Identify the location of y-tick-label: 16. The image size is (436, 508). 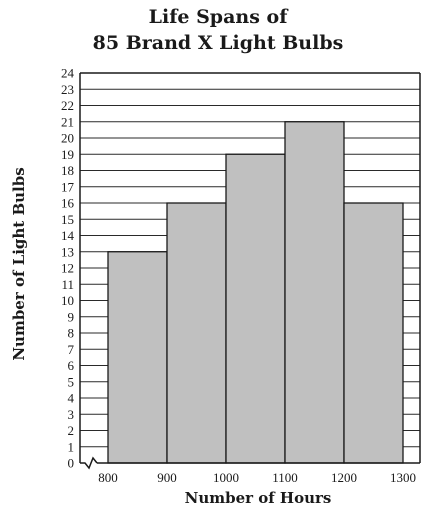
(68, 203).